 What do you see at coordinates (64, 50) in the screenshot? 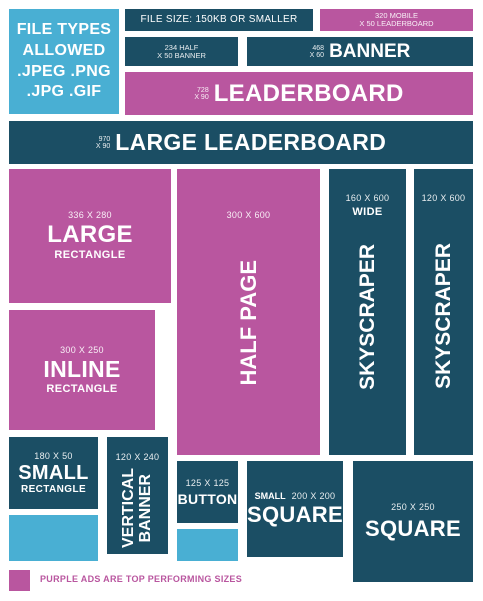
I see `file-types-line-2: ALLOWED` at bounding box center [64, 50].